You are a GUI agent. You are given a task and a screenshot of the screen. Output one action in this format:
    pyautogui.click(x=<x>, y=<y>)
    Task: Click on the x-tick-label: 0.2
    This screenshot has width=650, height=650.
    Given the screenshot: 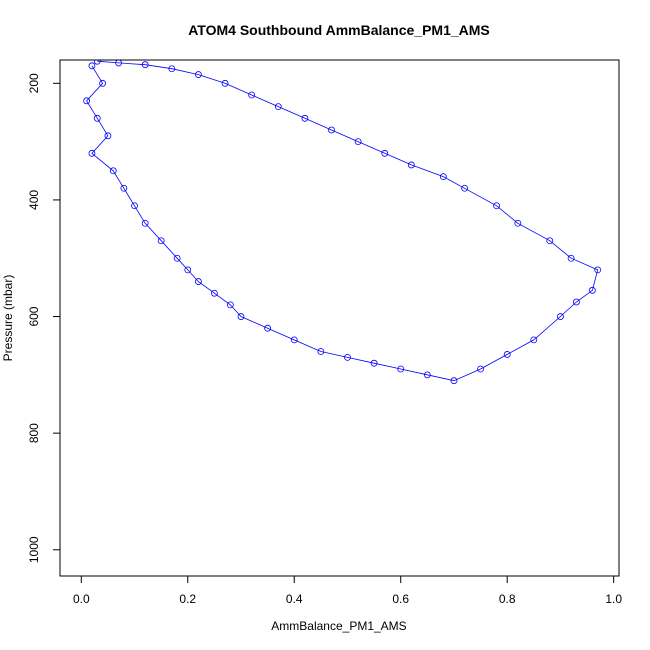 What is the action you would take?
    pyautogui.click(x=187, y=599)
    